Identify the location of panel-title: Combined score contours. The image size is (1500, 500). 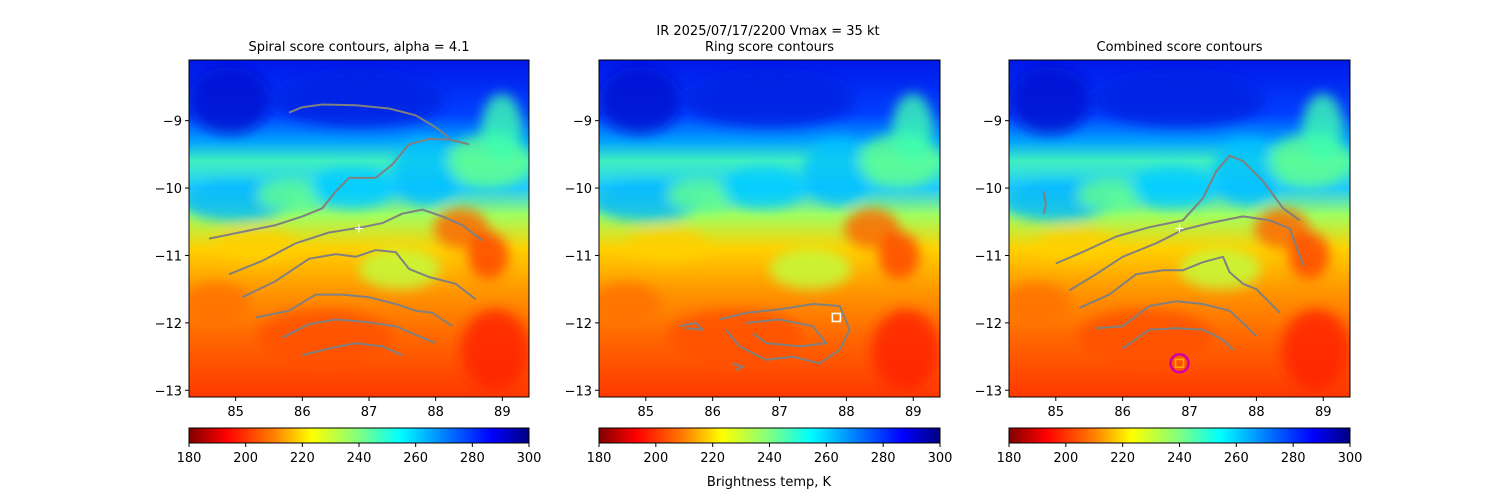
(1180, 47).